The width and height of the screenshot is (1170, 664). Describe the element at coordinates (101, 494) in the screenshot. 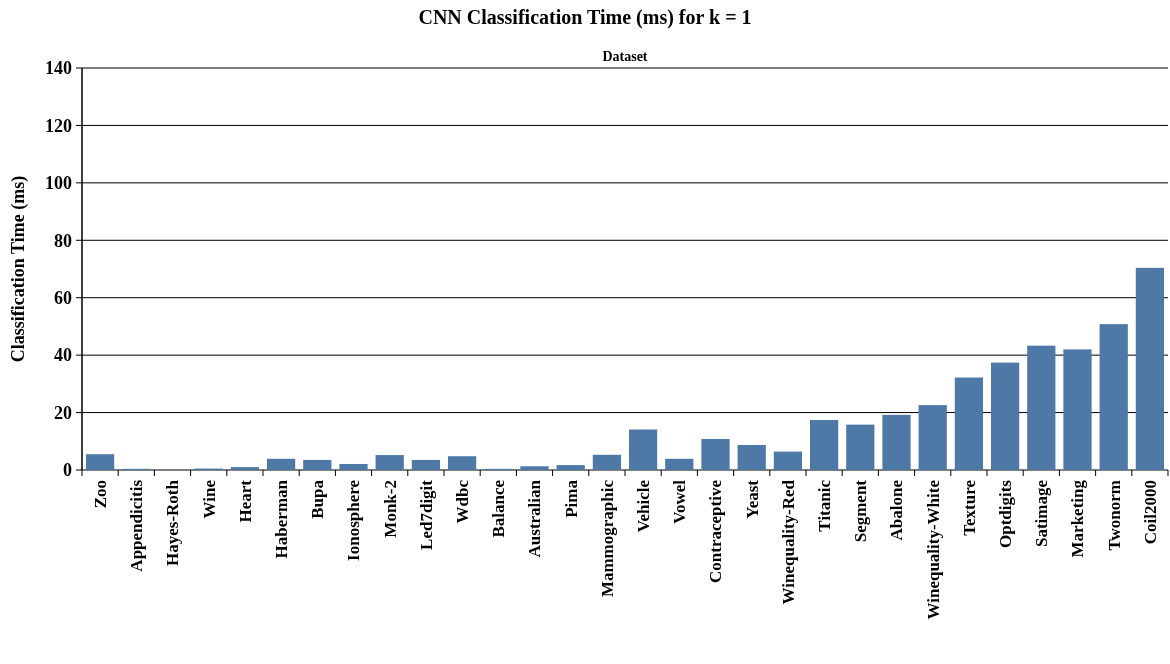

I see `x-tick-label: Zoo` at that location.